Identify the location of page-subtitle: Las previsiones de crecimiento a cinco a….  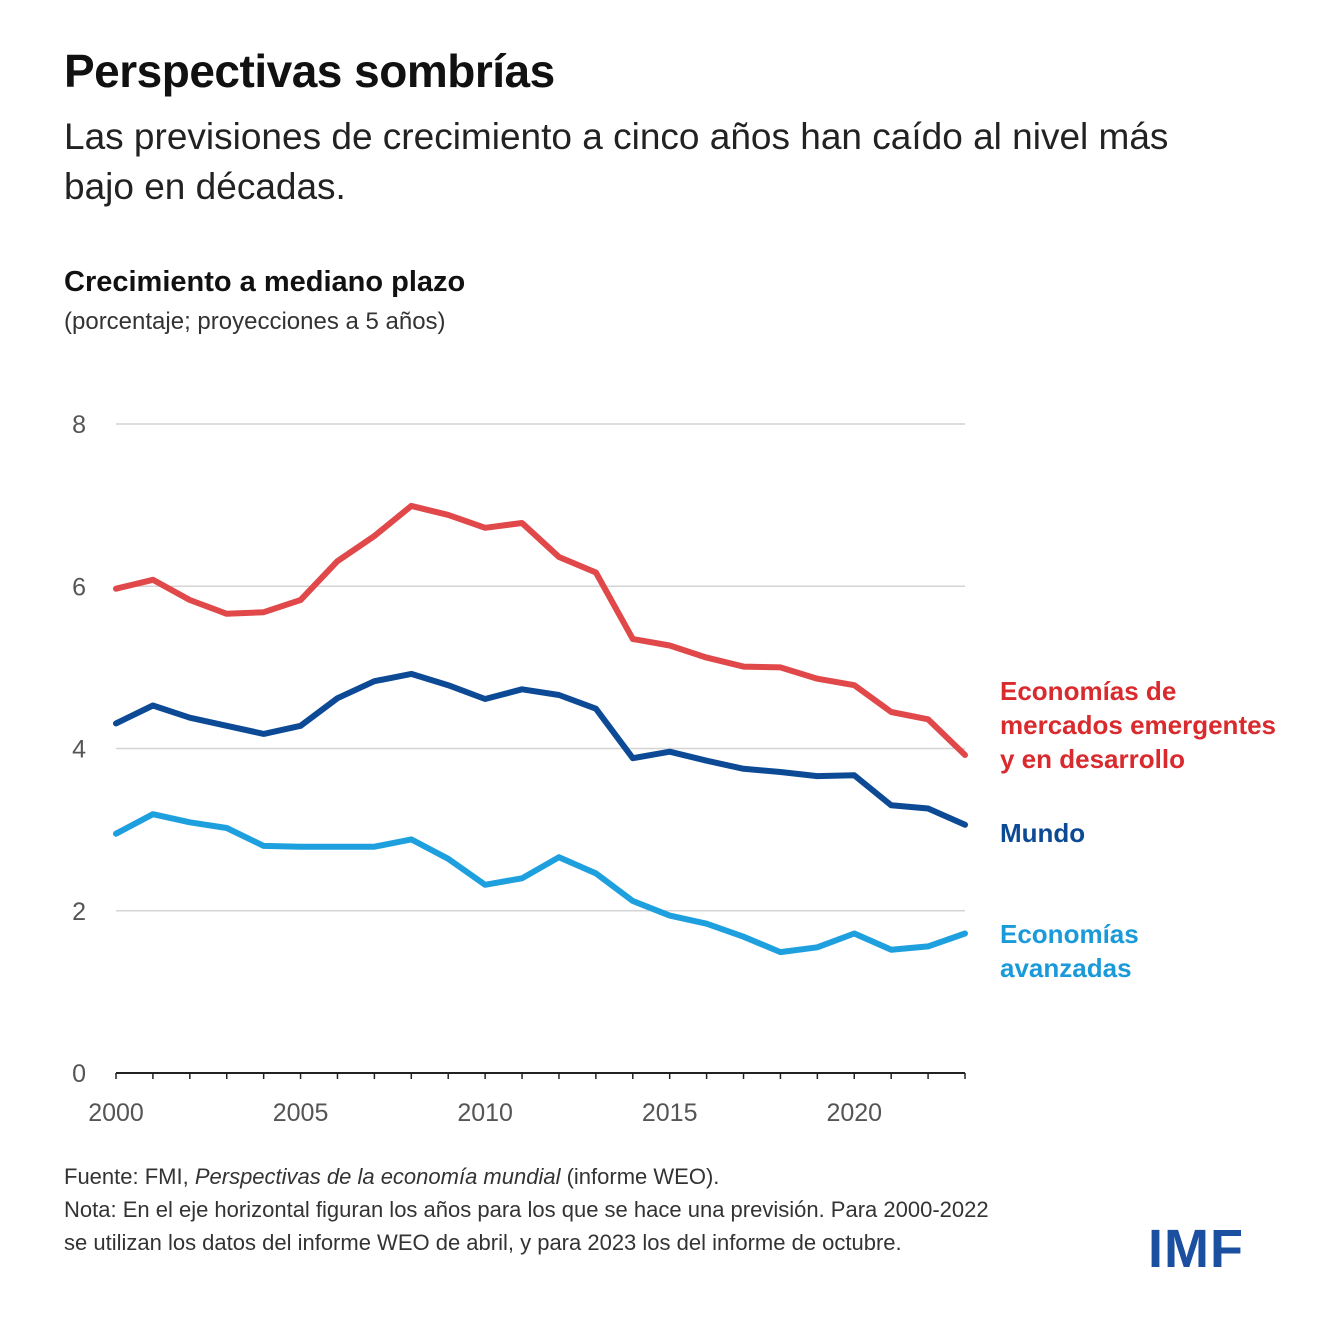
(616, 161).